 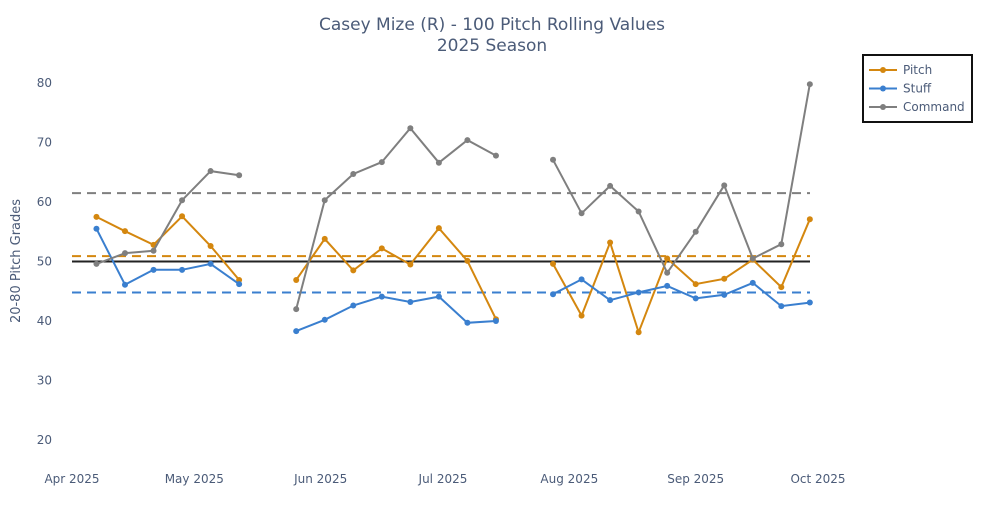 I want to click on x-tick-label: Apr 2025, so click(x=71, y=479).